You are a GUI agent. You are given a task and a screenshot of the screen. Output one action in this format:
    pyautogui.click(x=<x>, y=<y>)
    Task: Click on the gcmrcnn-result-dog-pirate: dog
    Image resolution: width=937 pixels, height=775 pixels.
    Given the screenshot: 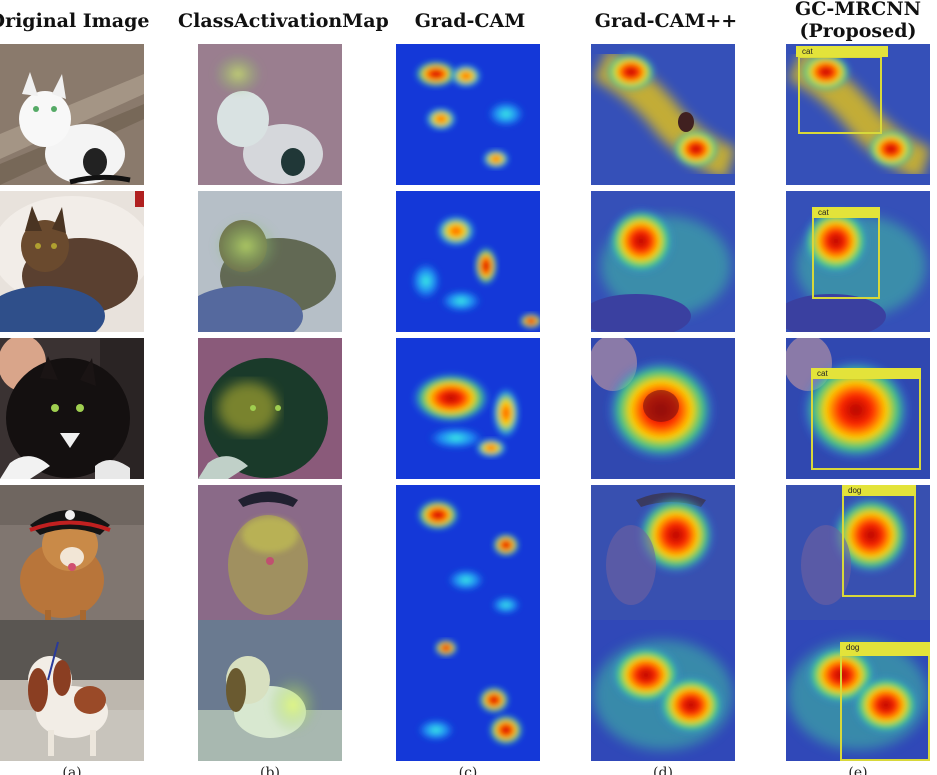 What is the action you would take?
    pyautogui.click(x=858, y=555)
    